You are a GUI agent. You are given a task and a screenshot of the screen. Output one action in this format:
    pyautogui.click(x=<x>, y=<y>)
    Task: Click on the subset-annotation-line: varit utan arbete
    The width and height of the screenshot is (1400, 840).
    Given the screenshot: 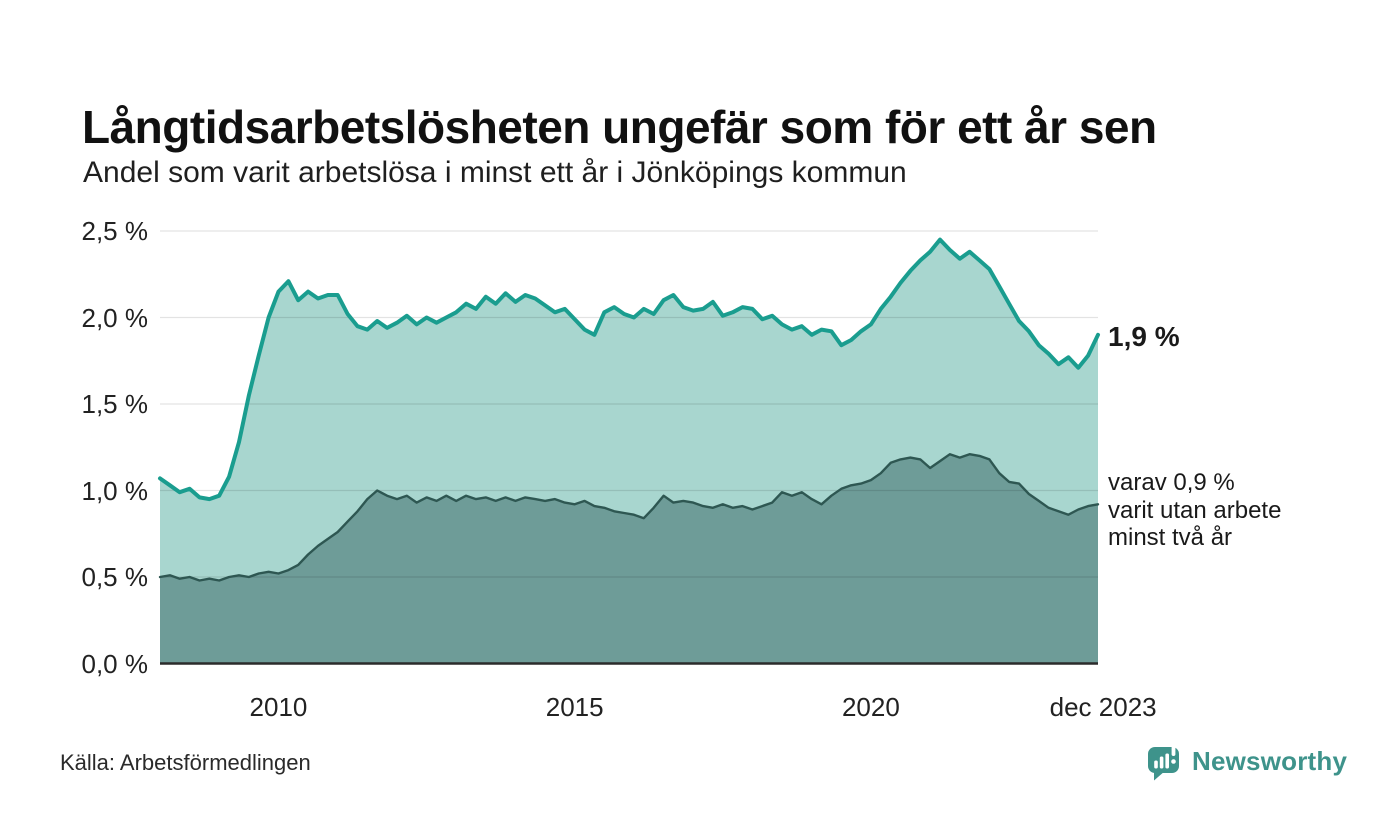 What is the action you would take?
    pyautogui.click(x=1195, y=510)
    